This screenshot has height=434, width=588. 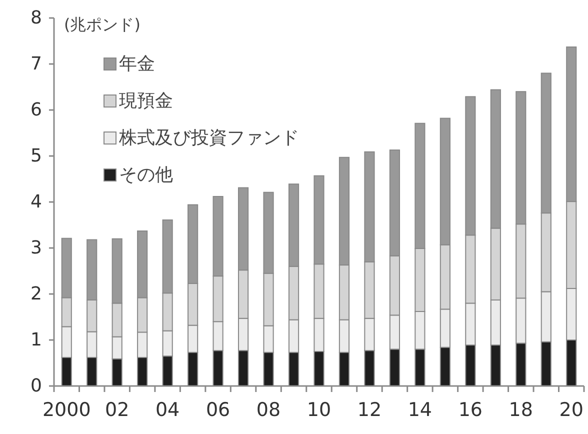 I want to click on y-tick-label: 5, so click(x=36, y=156).